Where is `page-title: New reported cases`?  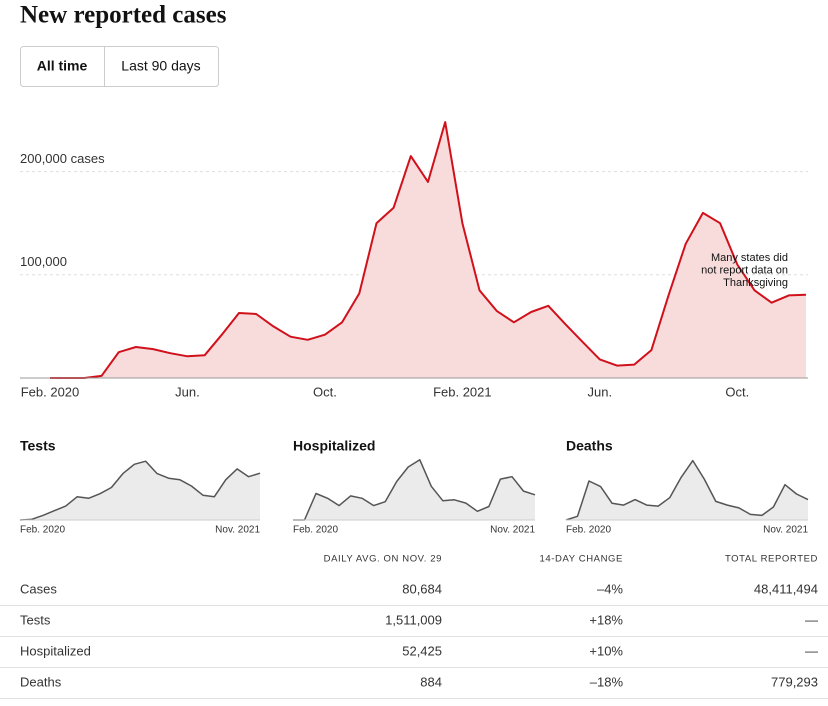 page-title: New reported cases is located at coordinates (123, 15).